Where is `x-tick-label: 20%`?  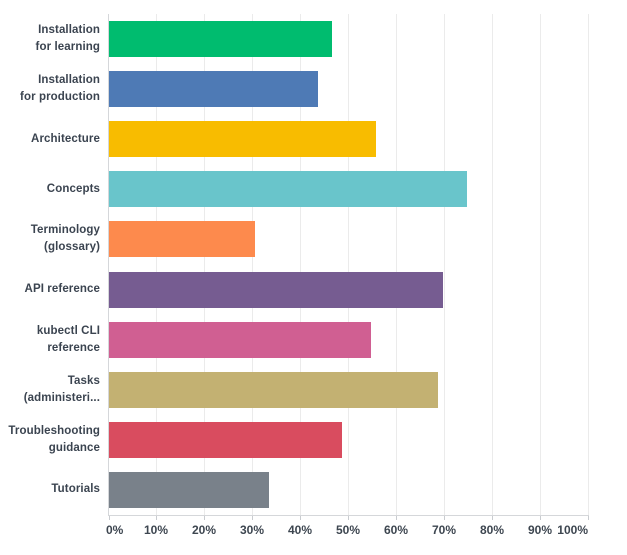 x-tick-label: 20% is located at coordinates (204, 530).